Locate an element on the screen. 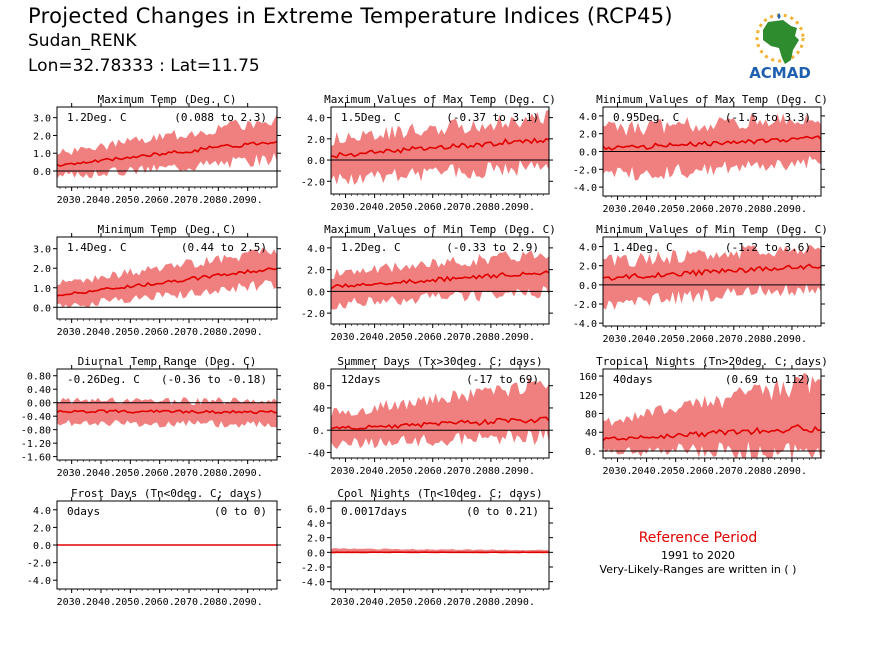 This screenshot has width=879, height=659. panel-title: Maximum Values of Min Temp (Deg. C) is located at coordinates (440, 229).